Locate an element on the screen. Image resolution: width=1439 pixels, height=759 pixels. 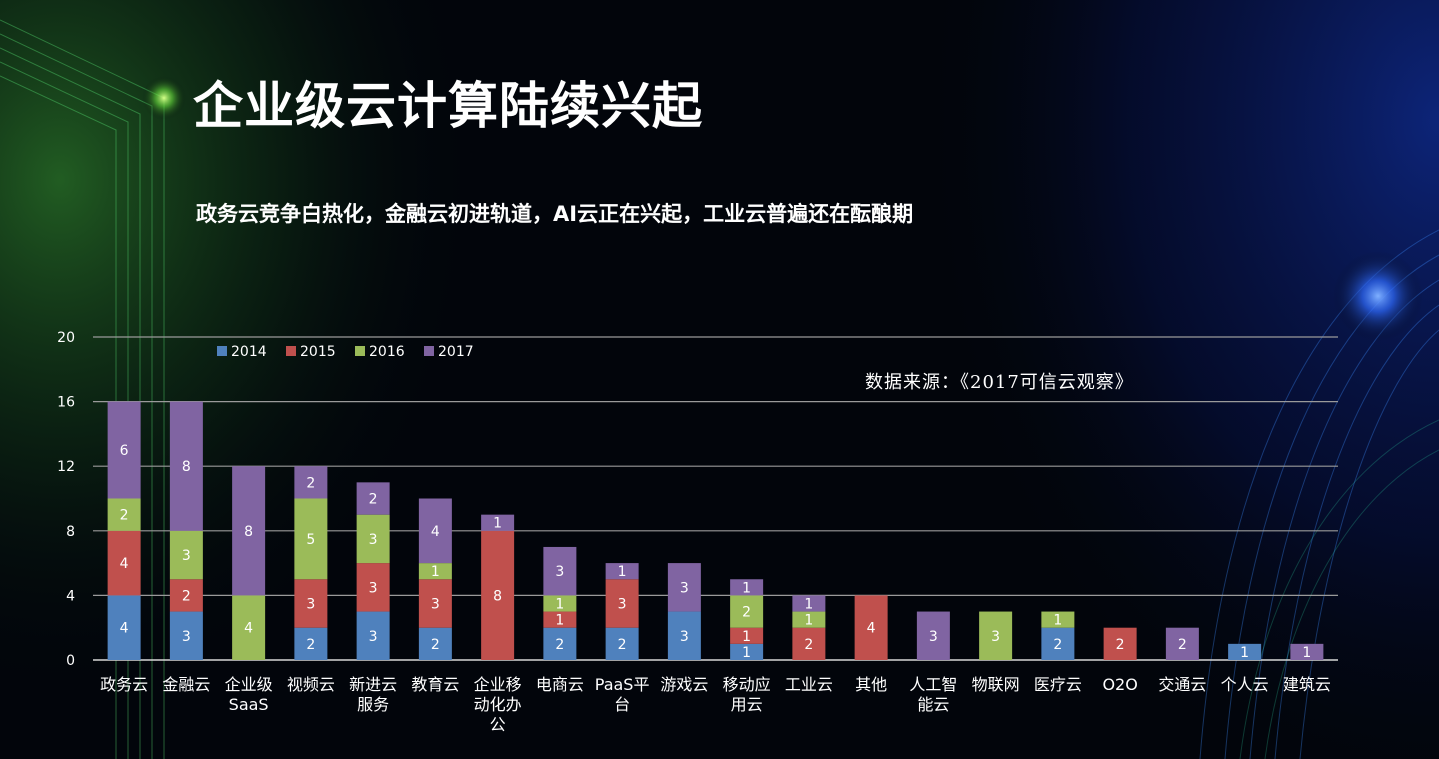
x-category-label: 企业级 SaaS is located at coordinates (249, 694).